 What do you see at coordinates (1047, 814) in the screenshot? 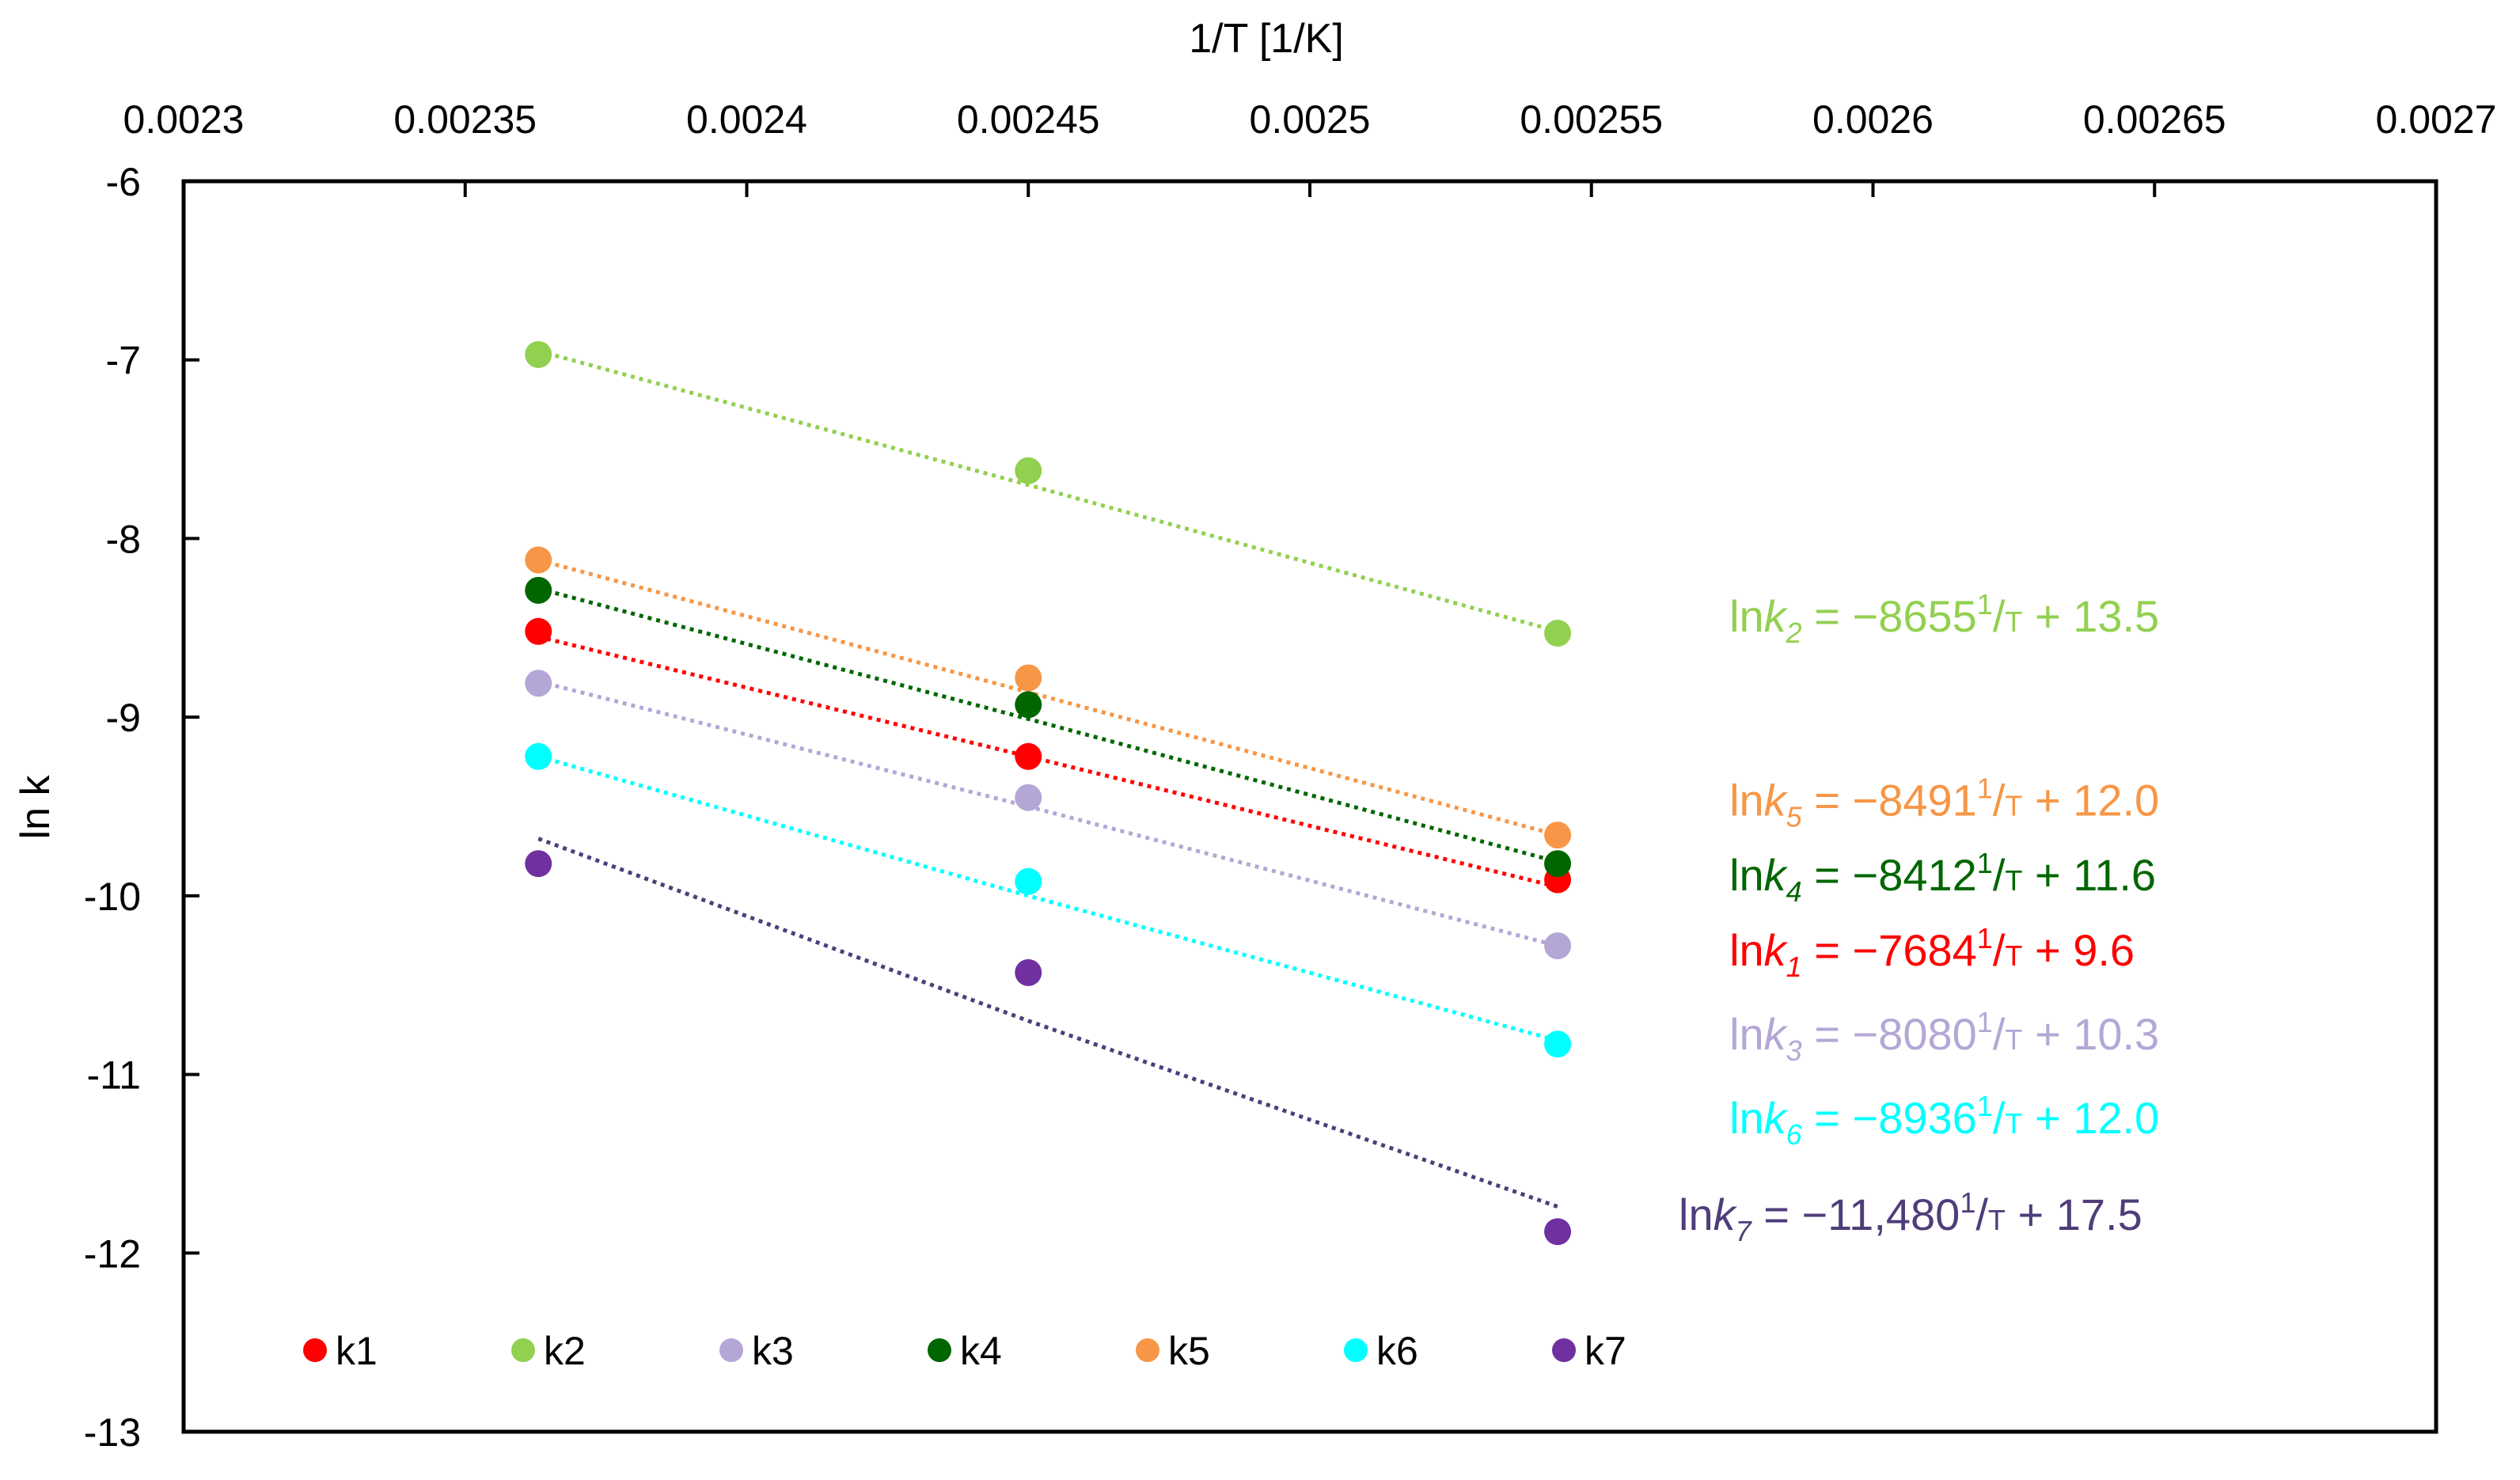
I see `trendline-k3` at bounding box center [1047, 814].